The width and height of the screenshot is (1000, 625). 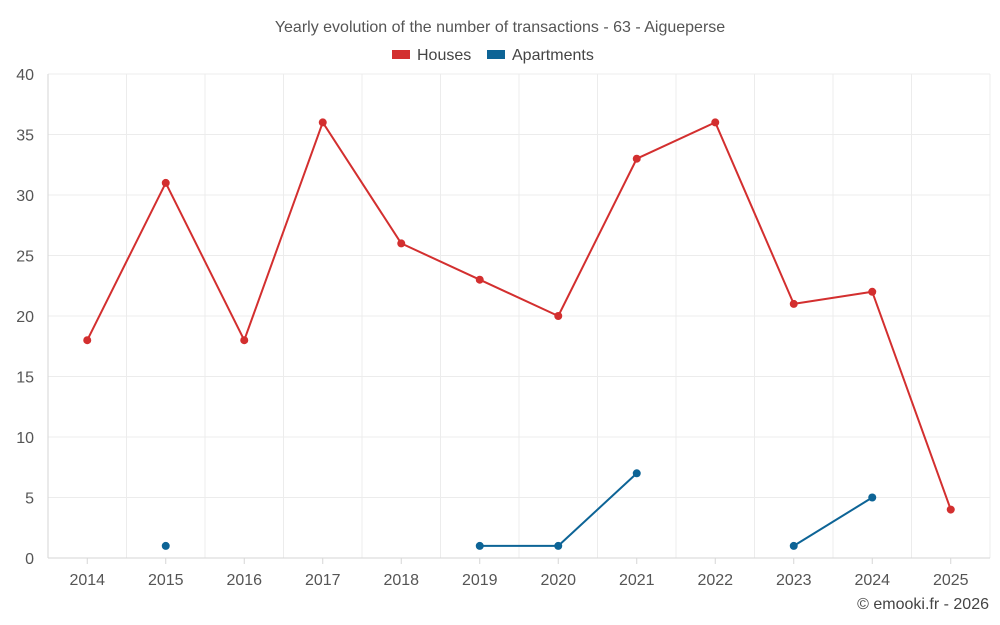 What do you see at coordinates (794, 580) in the screenshot?
I see `x-tick-label: 2023` at bounding box center [794, 580].